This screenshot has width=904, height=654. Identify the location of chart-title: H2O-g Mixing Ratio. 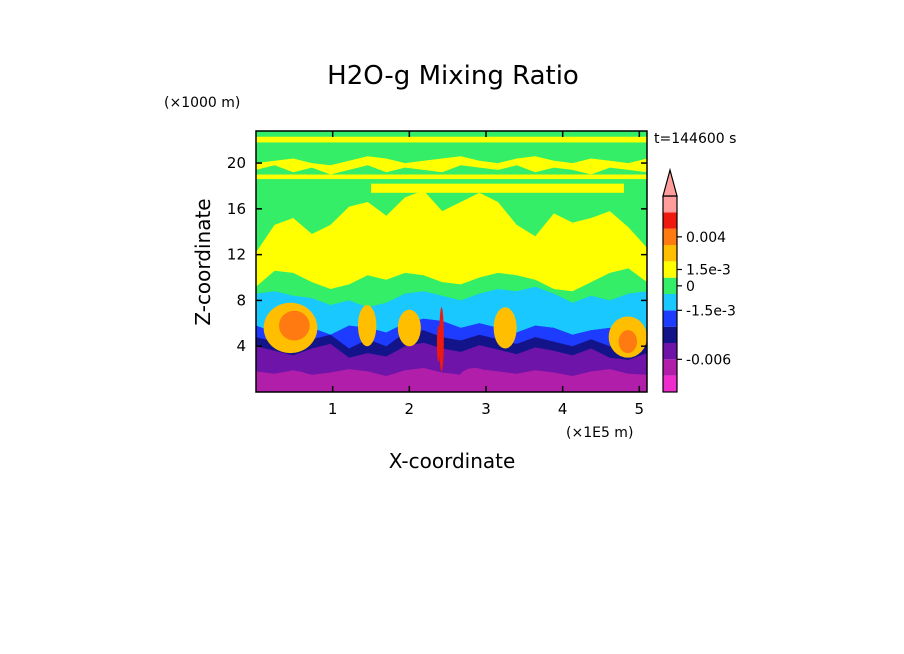
(453, 76).